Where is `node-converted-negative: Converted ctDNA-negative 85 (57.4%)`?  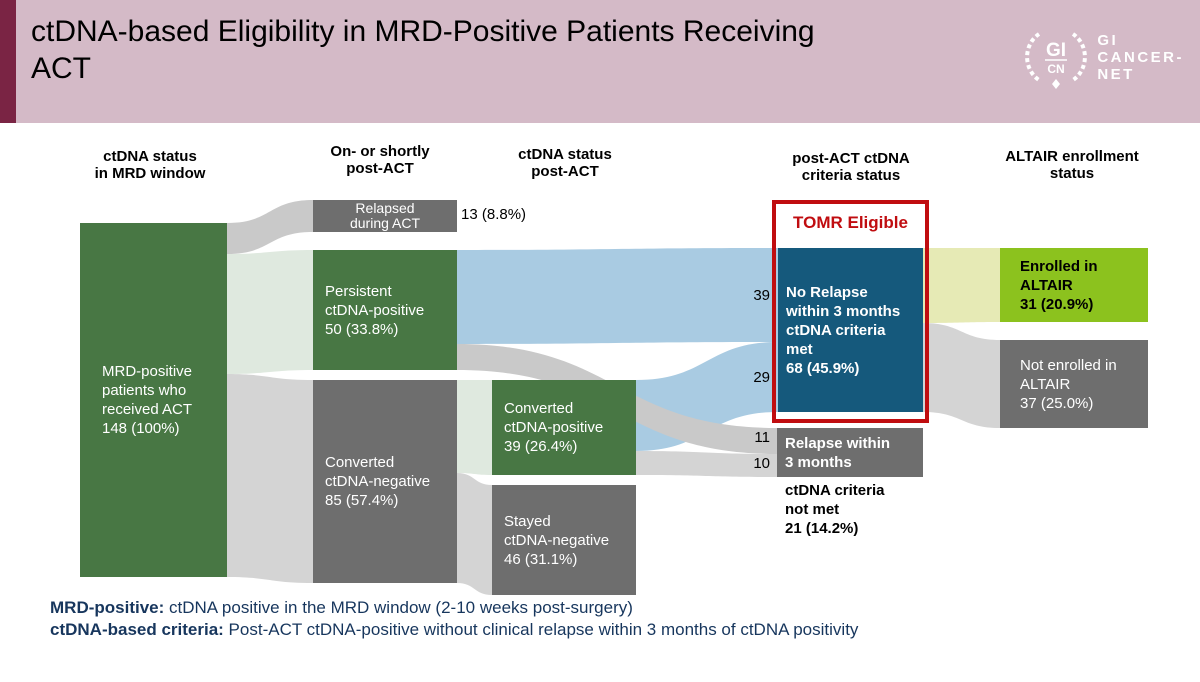 node-converted-negative: Converted ctDNA-negative 85 (57.4%) is located at coordinates (385, 481).